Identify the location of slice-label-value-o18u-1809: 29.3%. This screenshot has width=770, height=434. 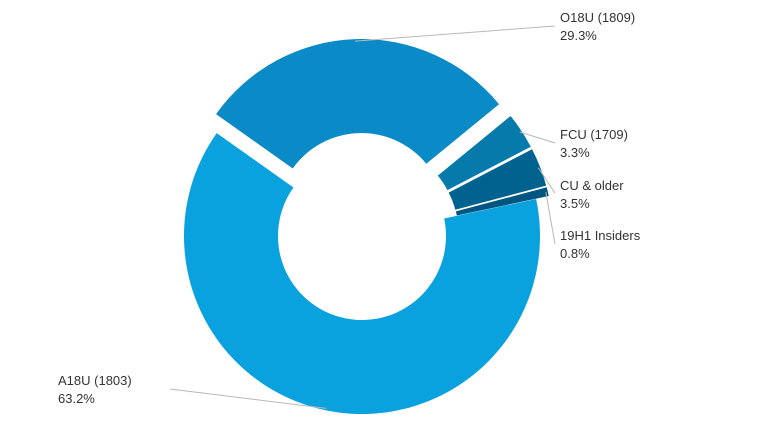
(578, 35).